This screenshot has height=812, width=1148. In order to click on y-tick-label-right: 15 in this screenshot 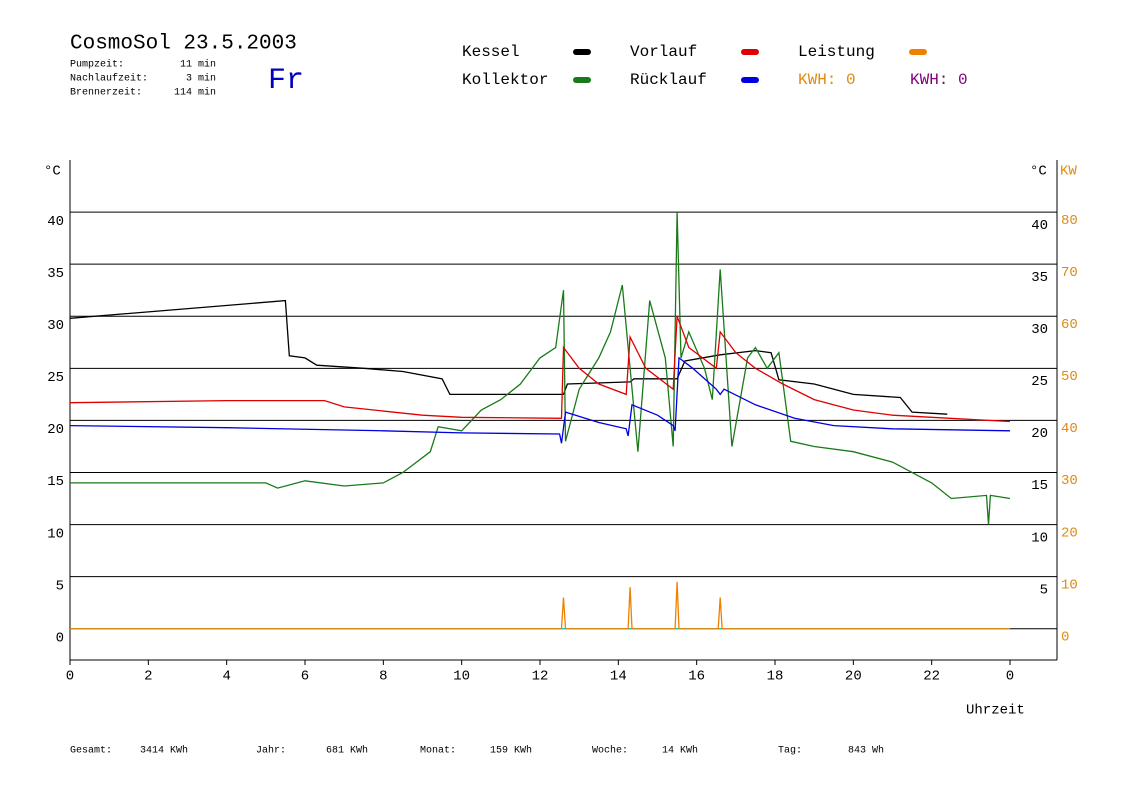, I will do `click(1039, 486)`.